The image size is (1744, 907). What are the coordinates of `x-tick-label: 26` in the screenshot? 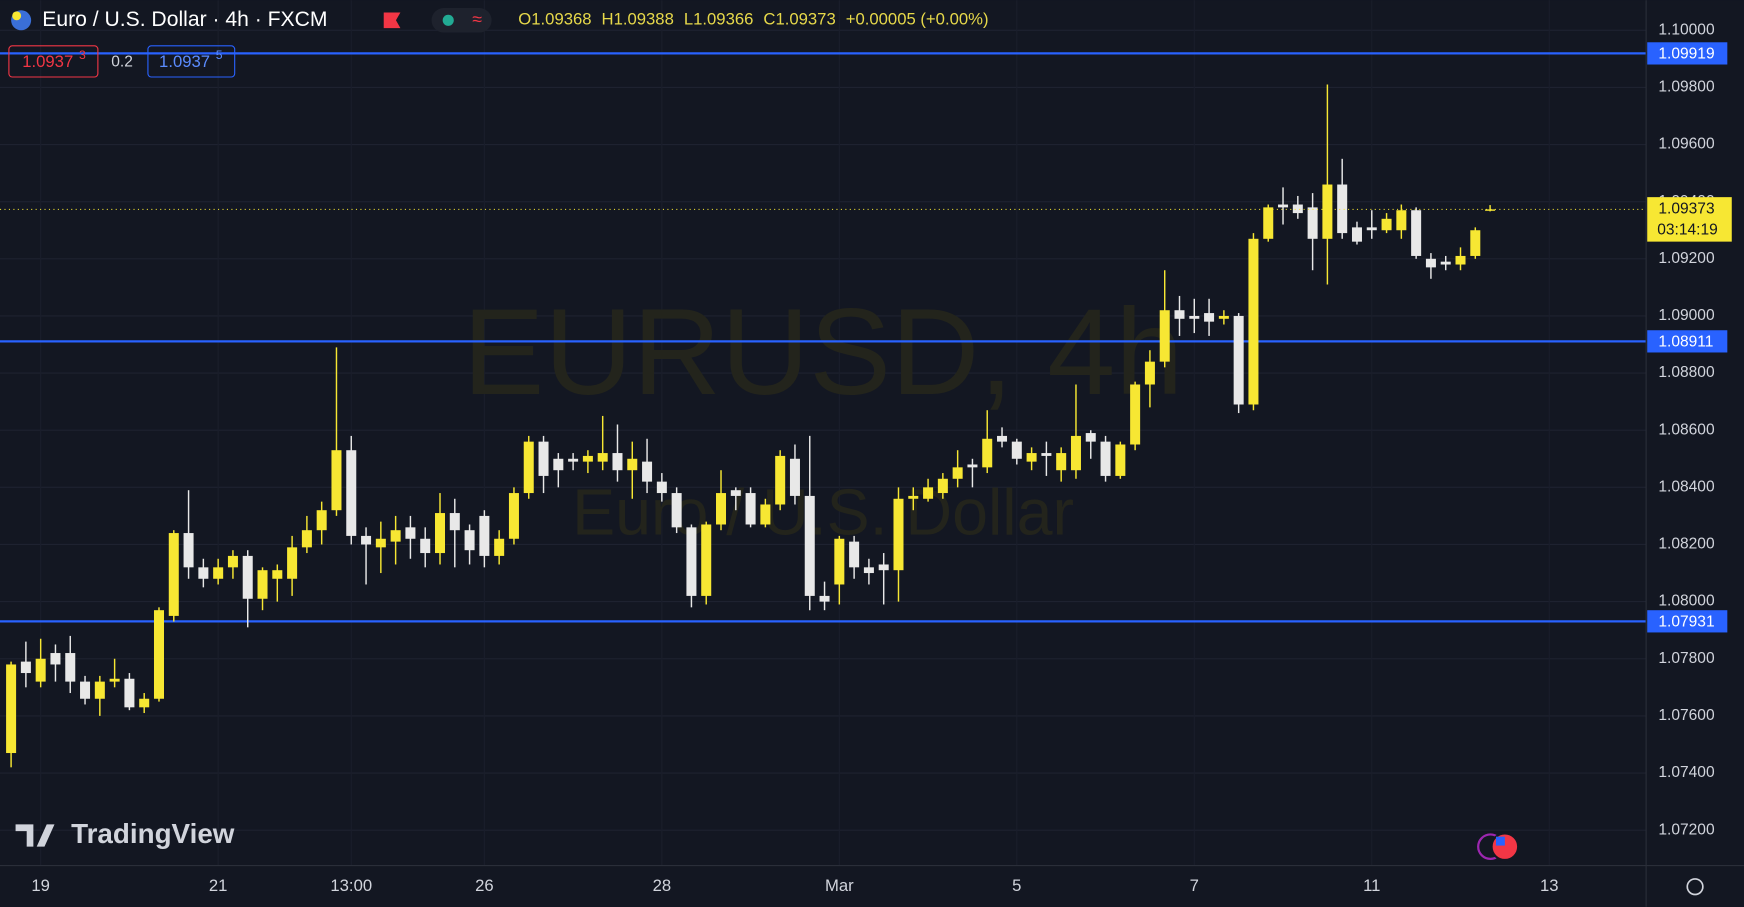 It's located at (484, 885).